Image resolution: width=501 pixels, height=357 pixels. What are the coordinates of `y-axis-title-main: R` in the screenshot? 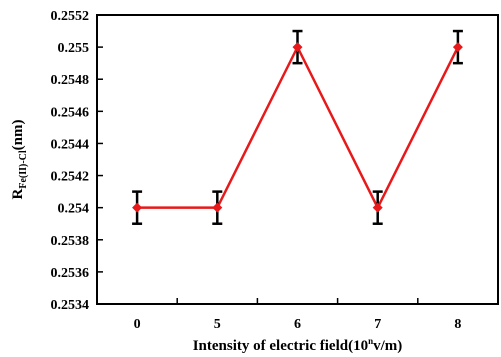 It's located at (18, 194).